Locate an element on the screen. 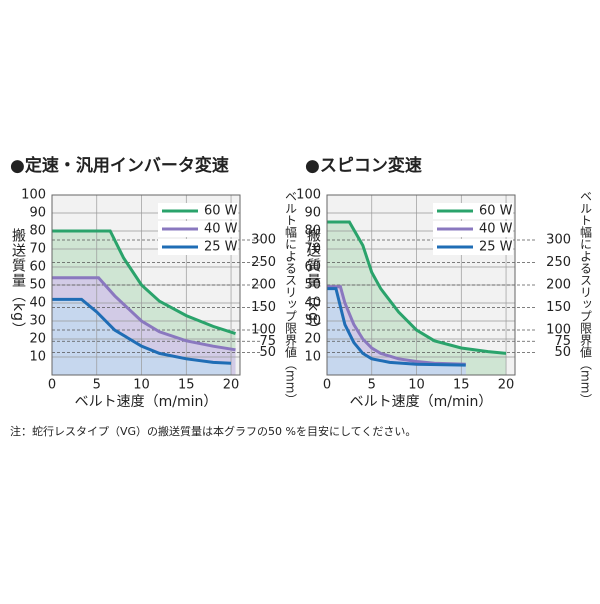 This screenshot has width=600, height=604. chart-title: ●定速・汎用インバータ変速 is located at coordinates (119, 165).